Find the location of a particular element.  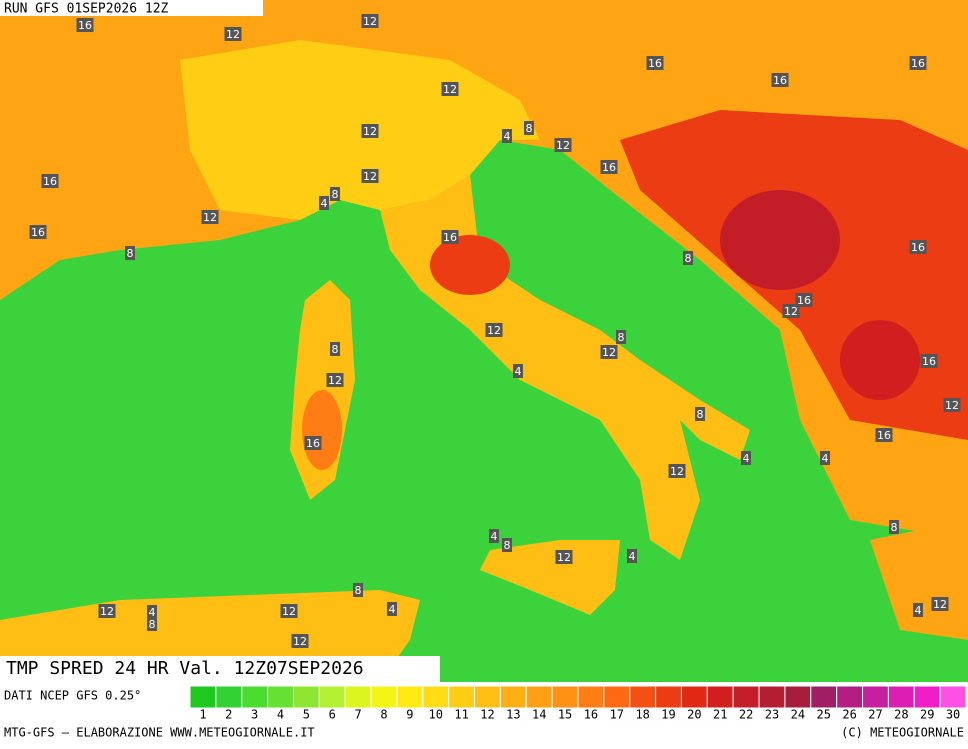

legend-label: 6 is located at coordinates (332, 715).